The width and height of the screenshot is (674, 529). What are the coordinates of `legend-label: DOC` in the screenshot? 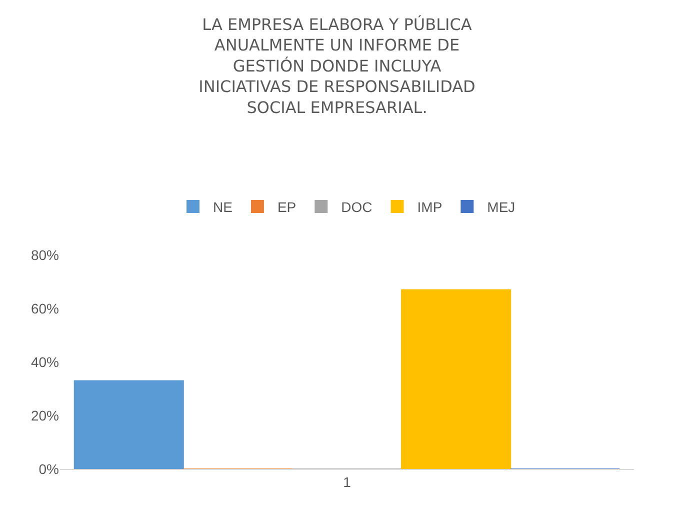 It's located at (356, 206).